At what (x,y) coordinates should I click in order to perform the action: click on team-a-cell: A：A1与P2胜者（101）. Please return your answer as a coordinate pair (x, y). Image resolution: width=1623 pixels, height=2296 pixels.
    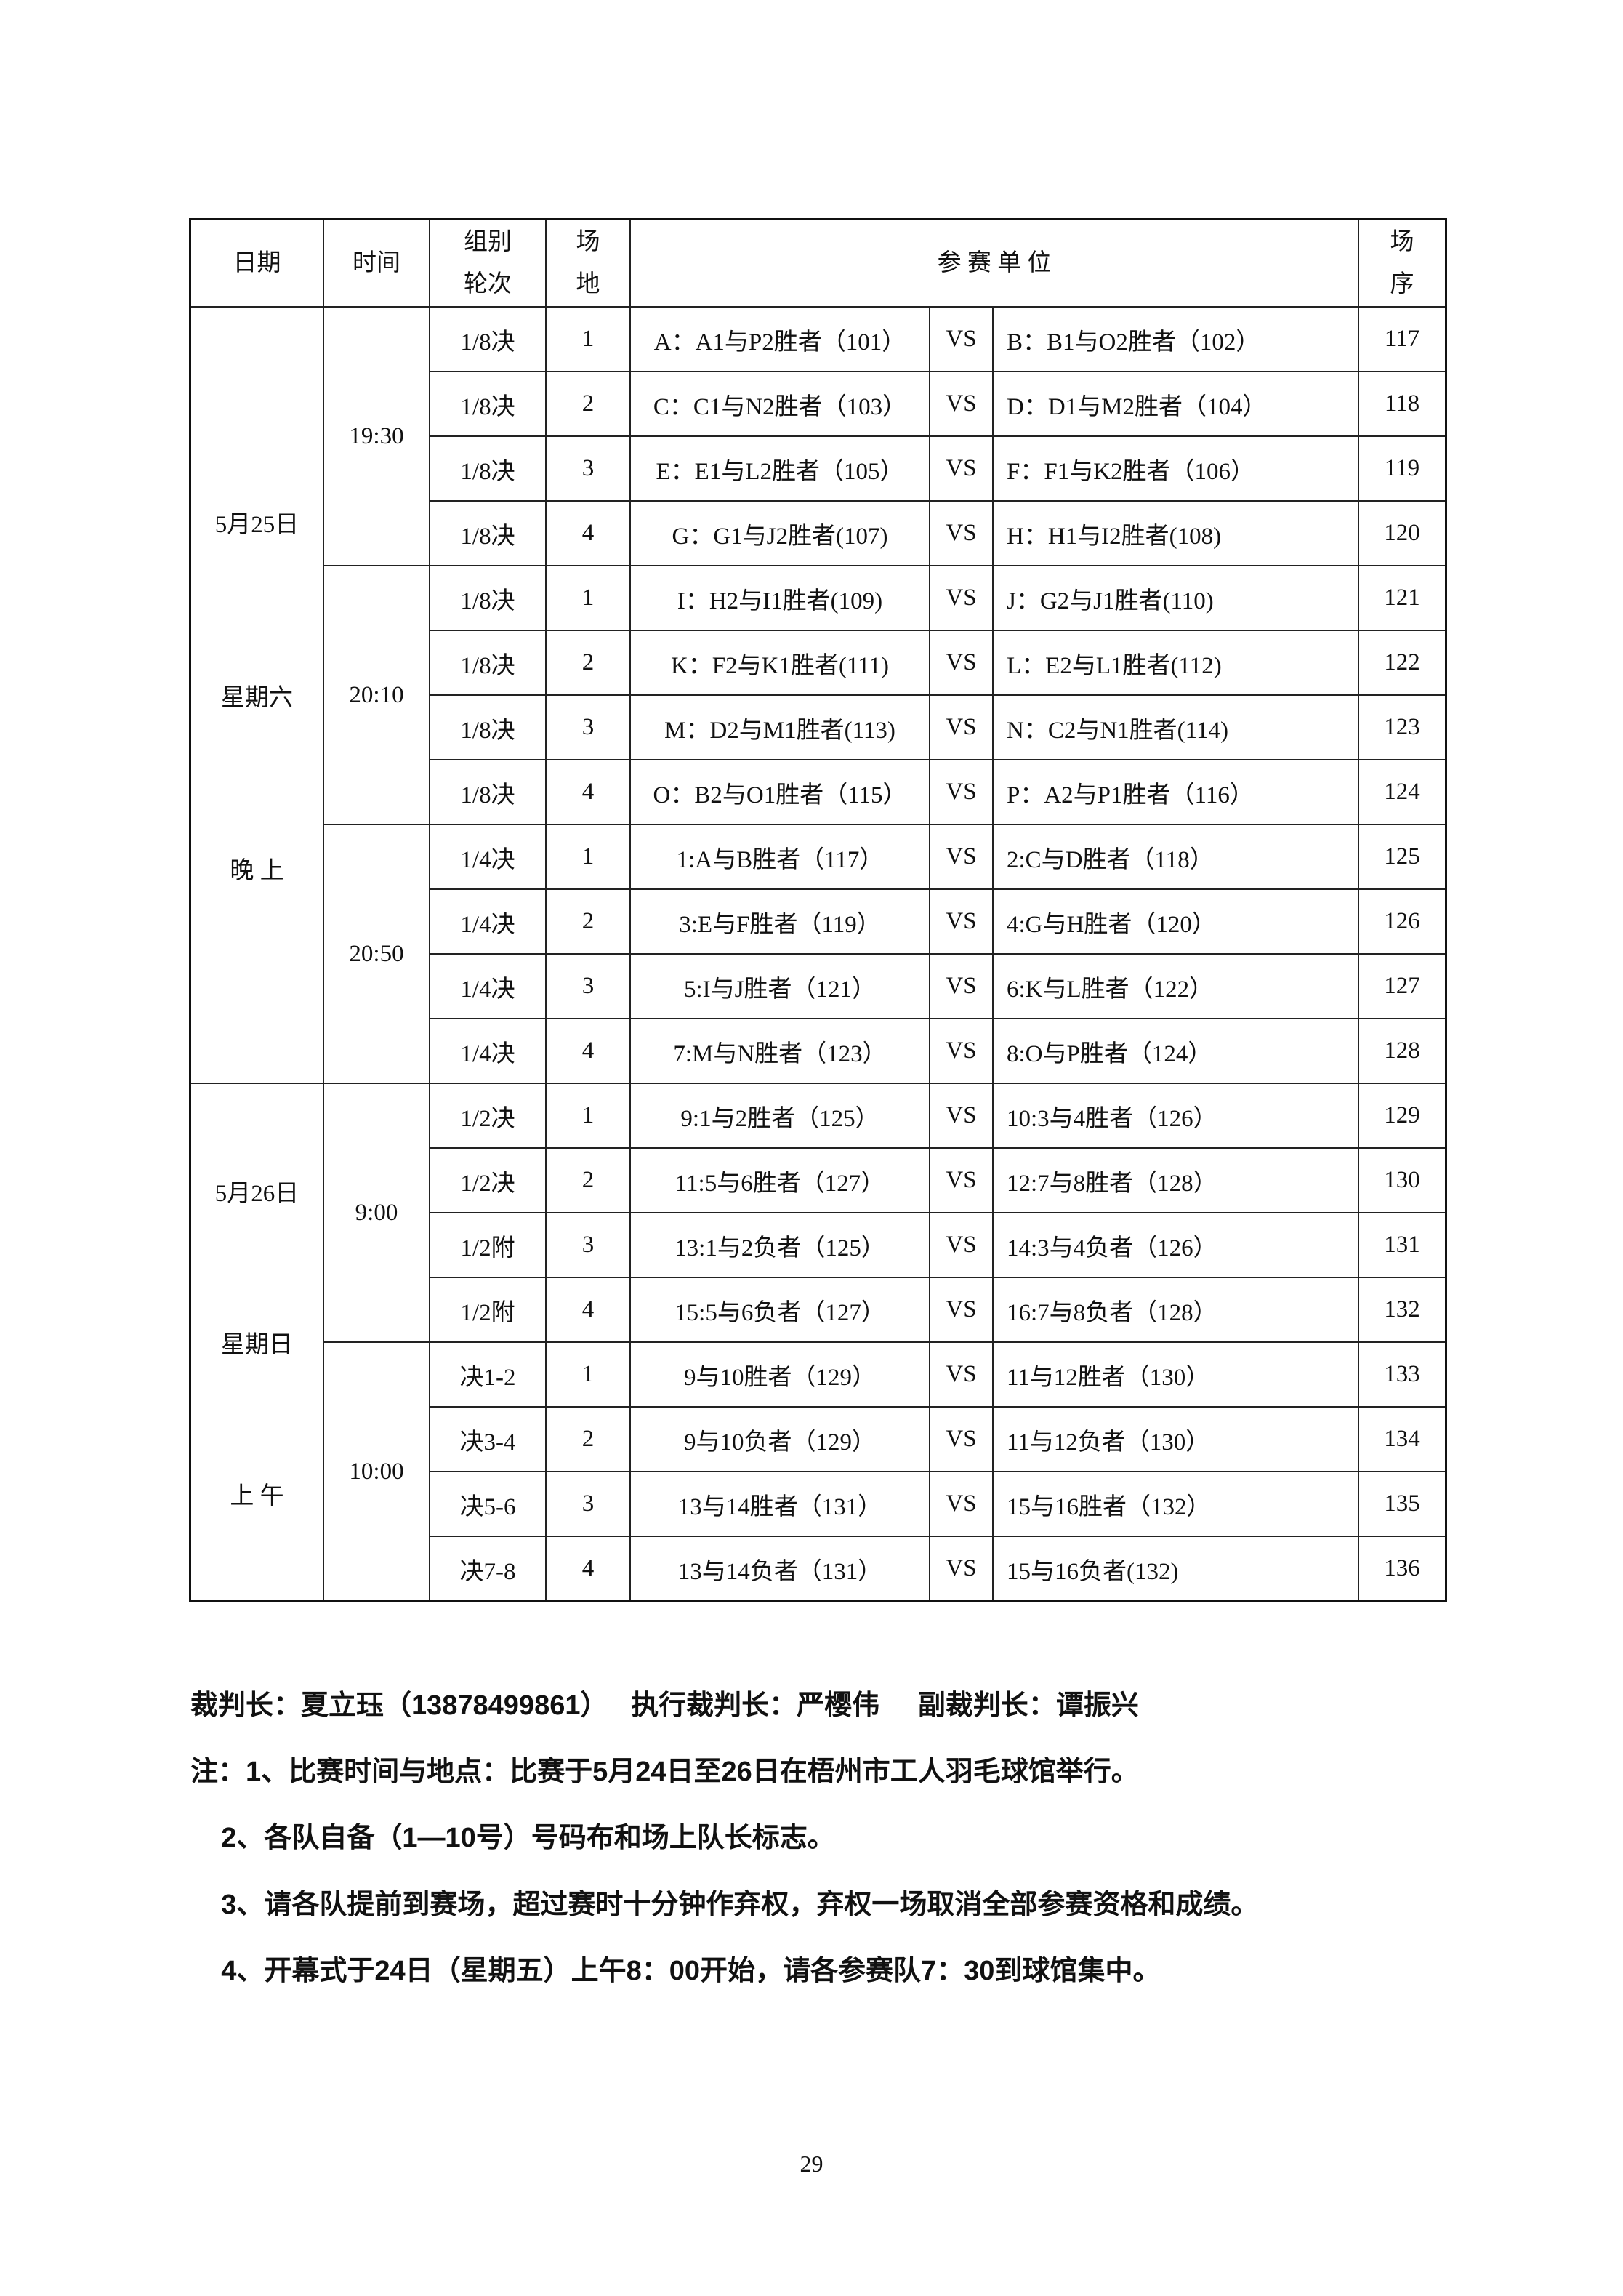
    Looking at the image, I should click on (779, 339).